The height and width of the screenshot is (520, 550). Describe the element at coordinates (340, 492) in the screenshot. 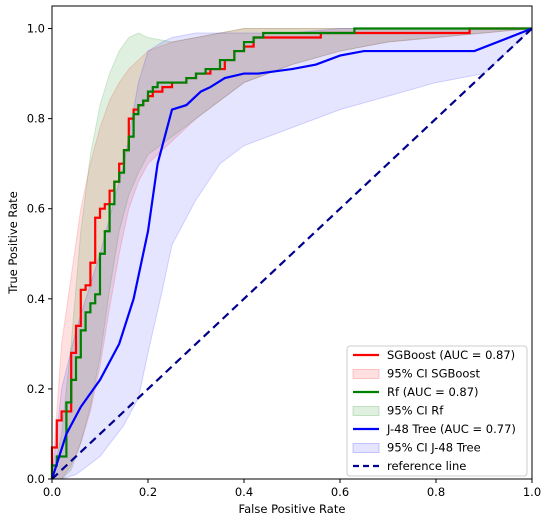

I see `x-tick-label: 0.6` at that location.